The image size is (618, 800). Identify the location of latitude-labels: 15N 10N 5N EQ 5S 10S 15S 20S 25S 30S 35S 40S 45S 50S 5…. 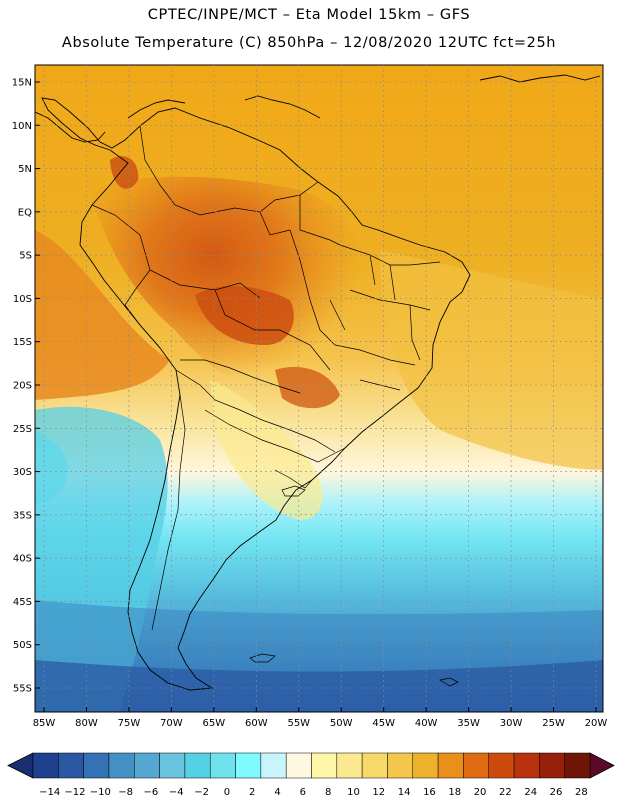
(22, 386).